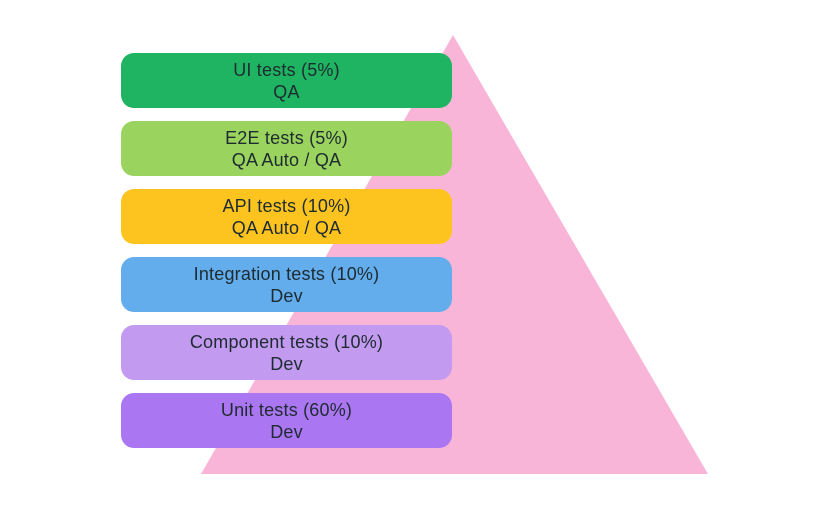 The height and width of the screenshot is (510, 829). I want to click on pyramid-layer-component-tests: Component tests (10%) Dev, so click(286, 352).